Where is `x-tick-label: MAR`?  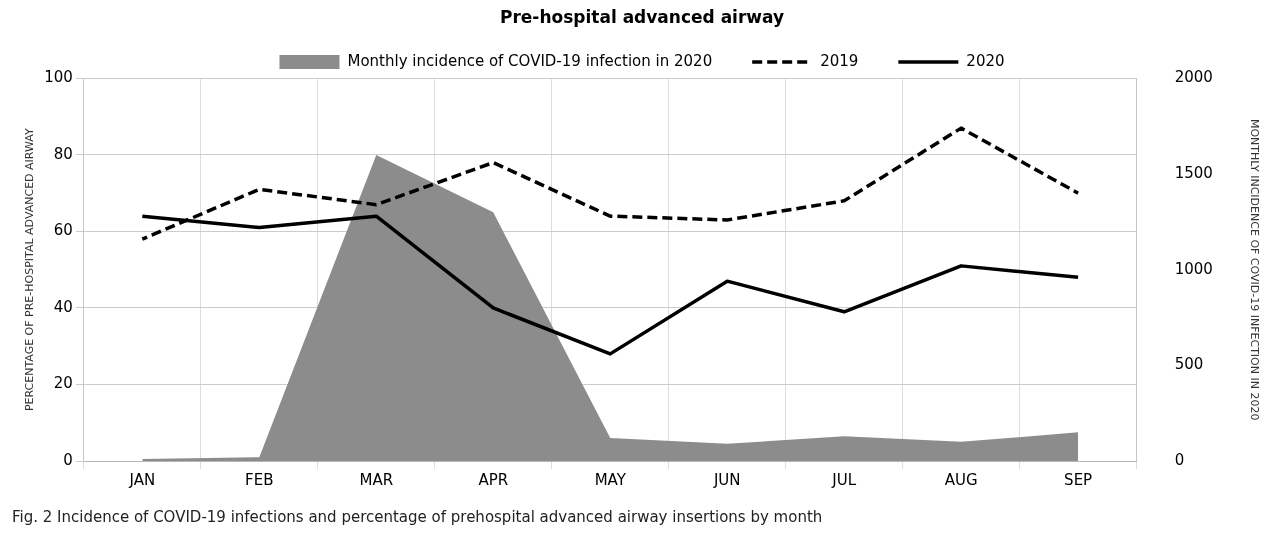 x-tick-label: MAR is located at coordinates (376, 479).